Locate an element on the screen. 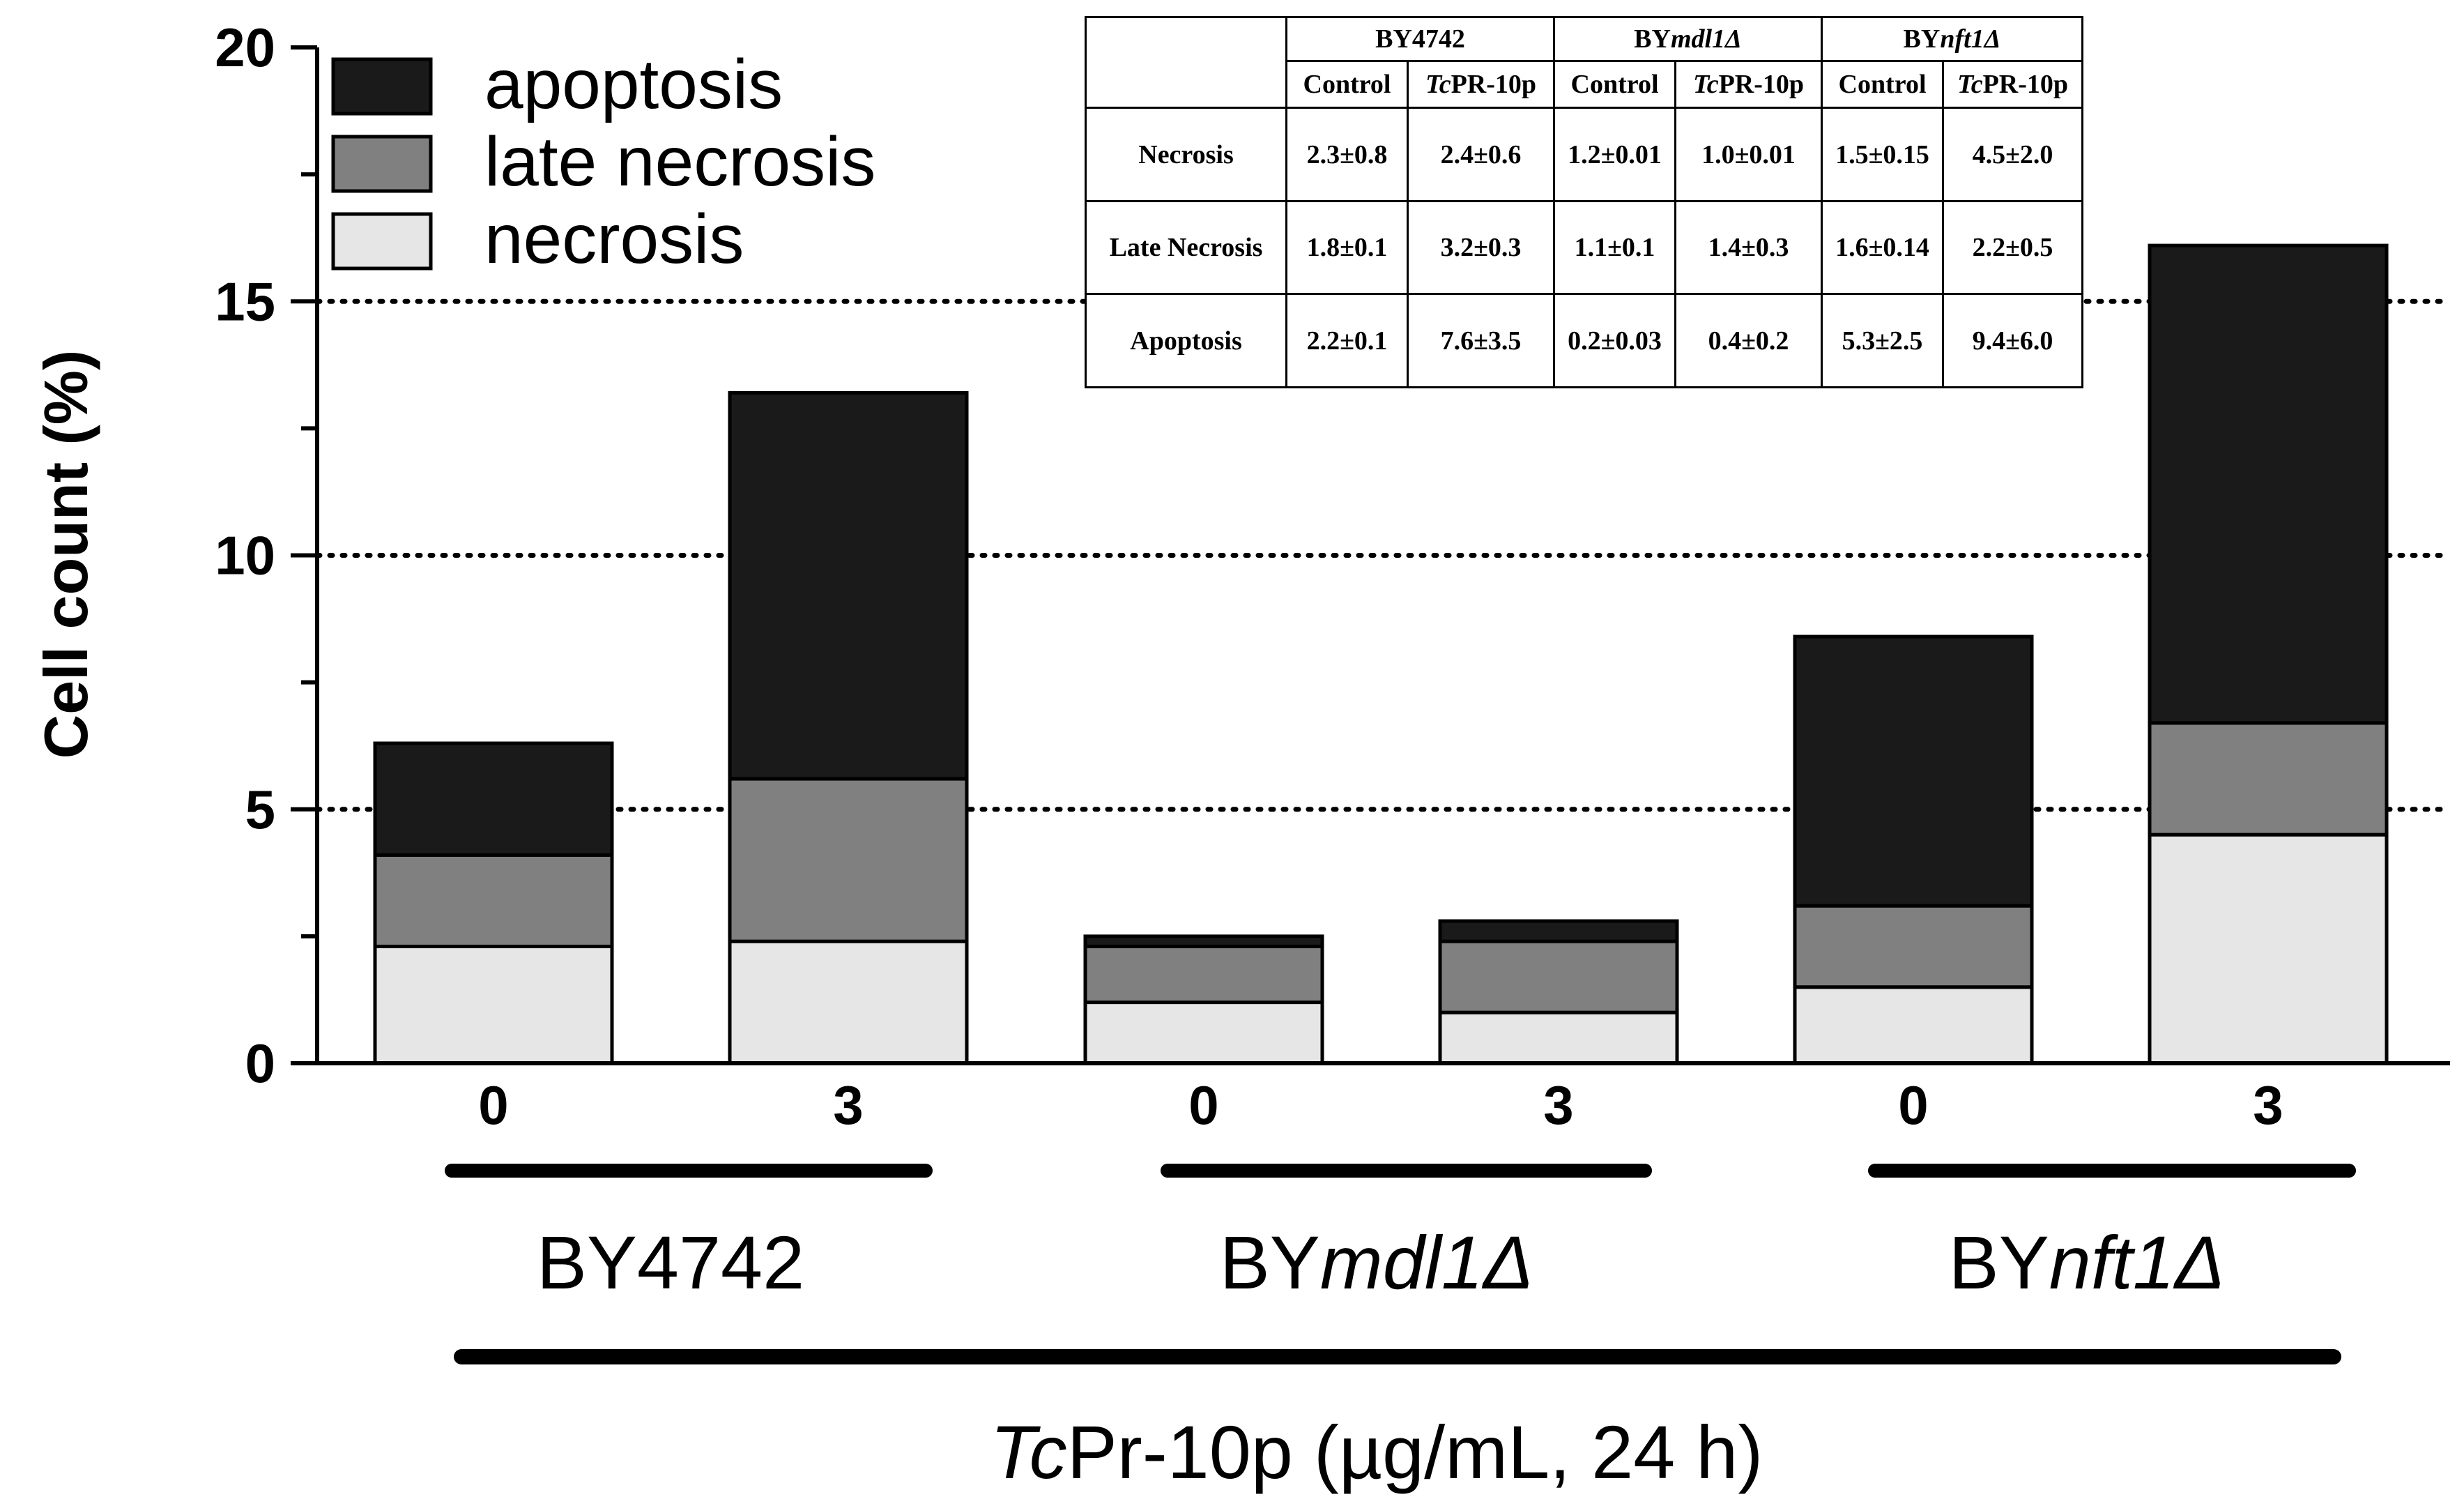 The image size is (2464, 1506). table-cell: 5.3±2.5 is located at coordinates (1883, 340).